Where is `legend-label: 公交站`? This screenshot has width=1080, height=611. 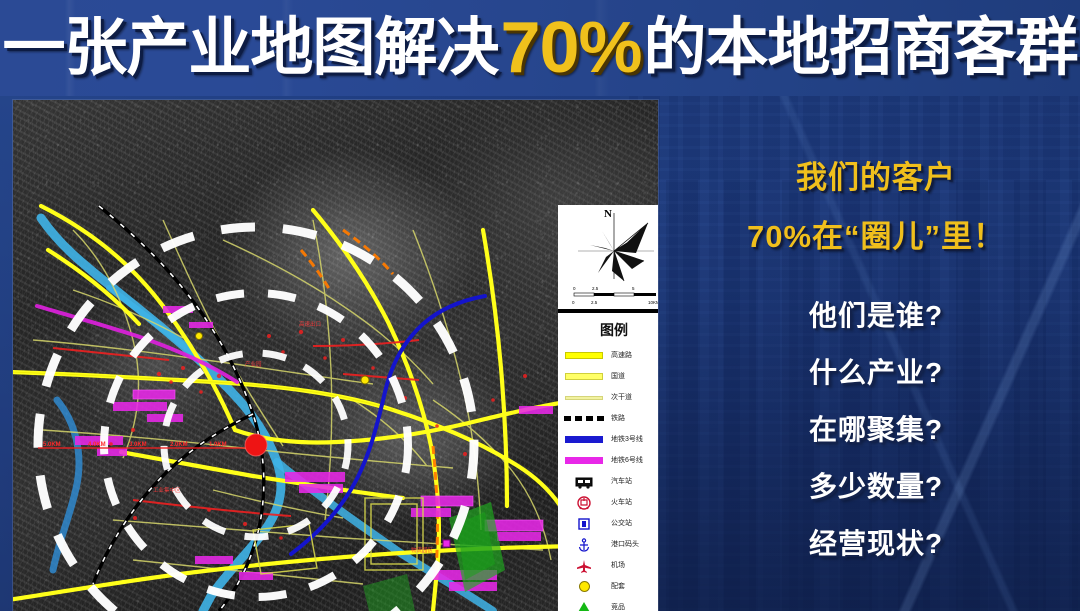
legend-label: 公交站 is located at coordinates (621, 523).